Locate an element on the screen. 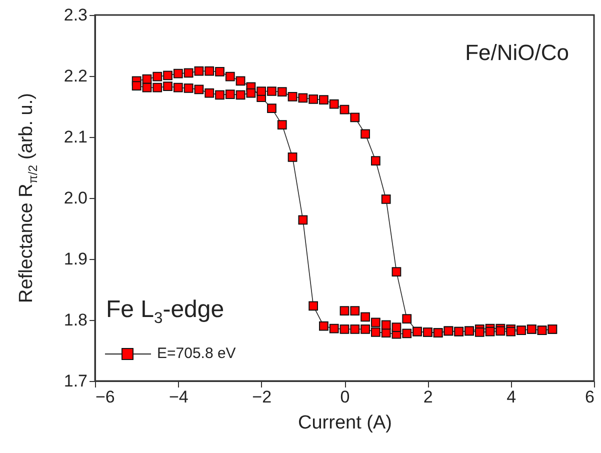 The image size is (601, 453). annotation: Fe/NiO/Co is located at coordinates (517, 53).